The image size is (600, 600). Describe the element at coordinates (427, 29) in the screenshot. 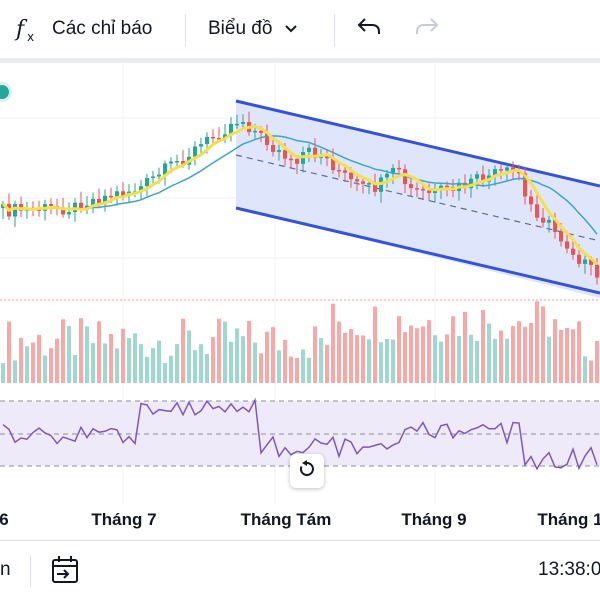

I see `redo-button` at that location.